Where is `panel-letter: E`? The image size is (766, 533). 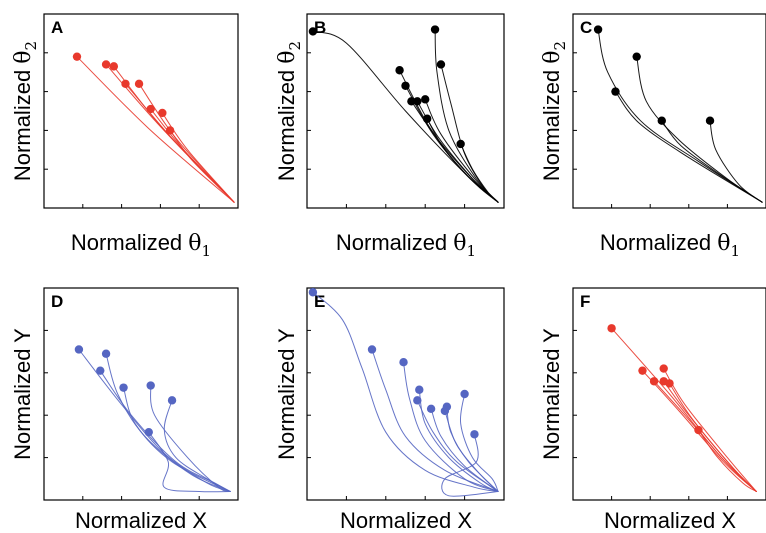 panel-letter: E is located at coordinates (319, 301).